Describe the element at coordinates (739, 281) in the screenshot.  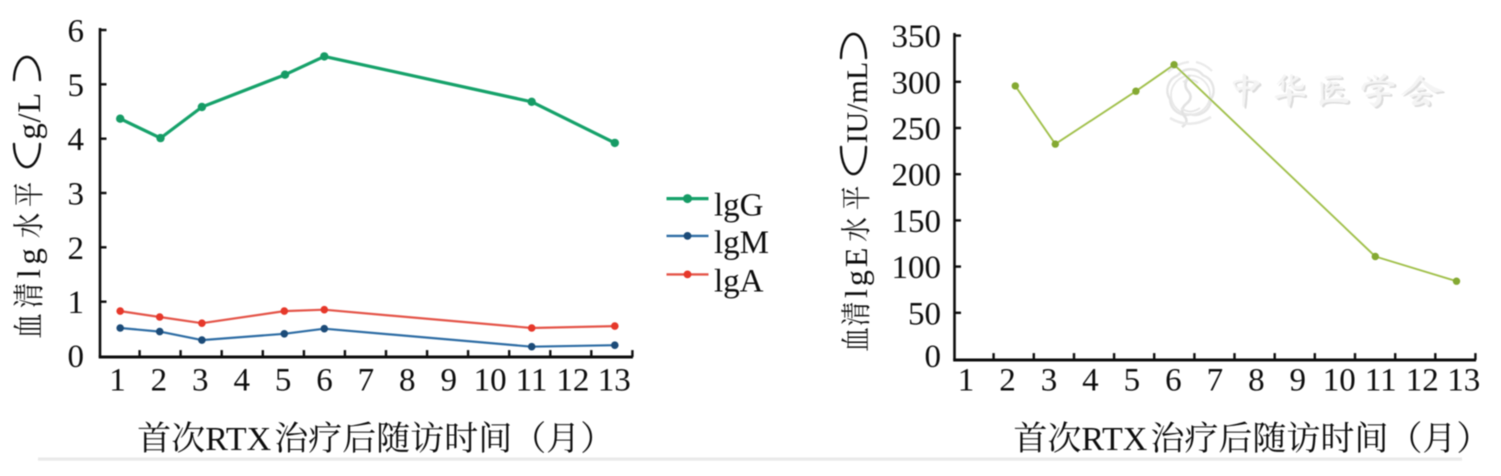
I see `svg-text: lgA` at that location.